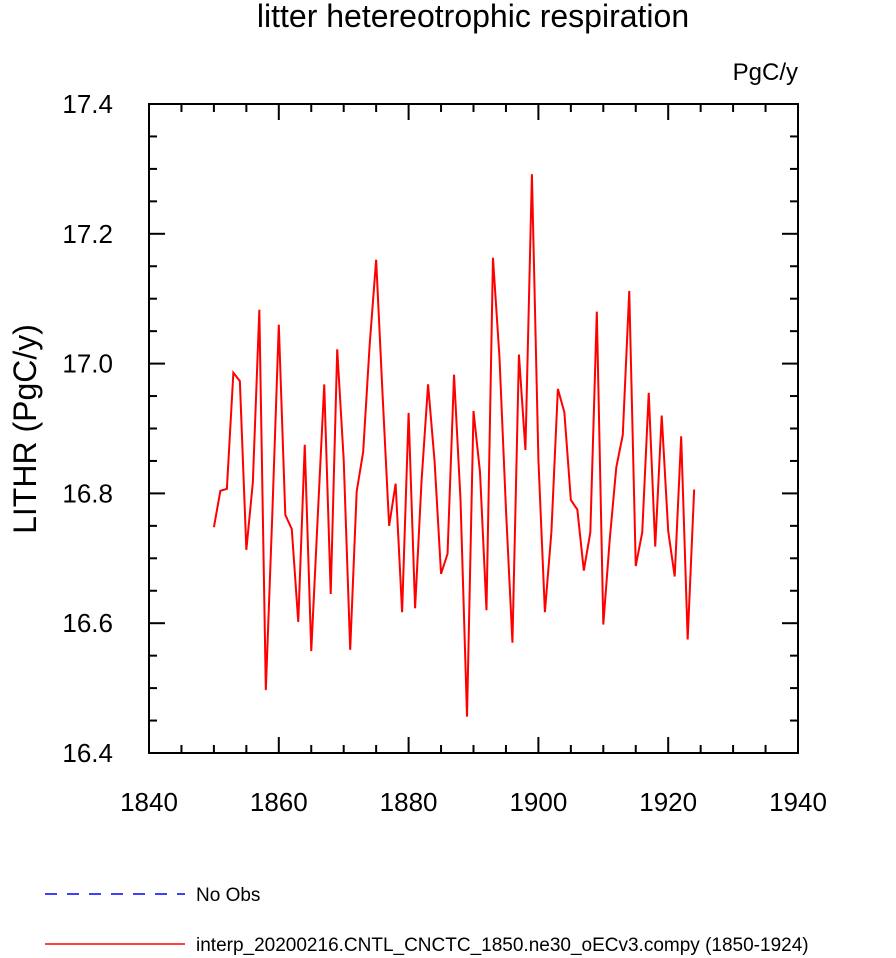 The height and width of the screenshot is (958, 896). I want to click on x-tick-label: 1840, so click(149, 802).